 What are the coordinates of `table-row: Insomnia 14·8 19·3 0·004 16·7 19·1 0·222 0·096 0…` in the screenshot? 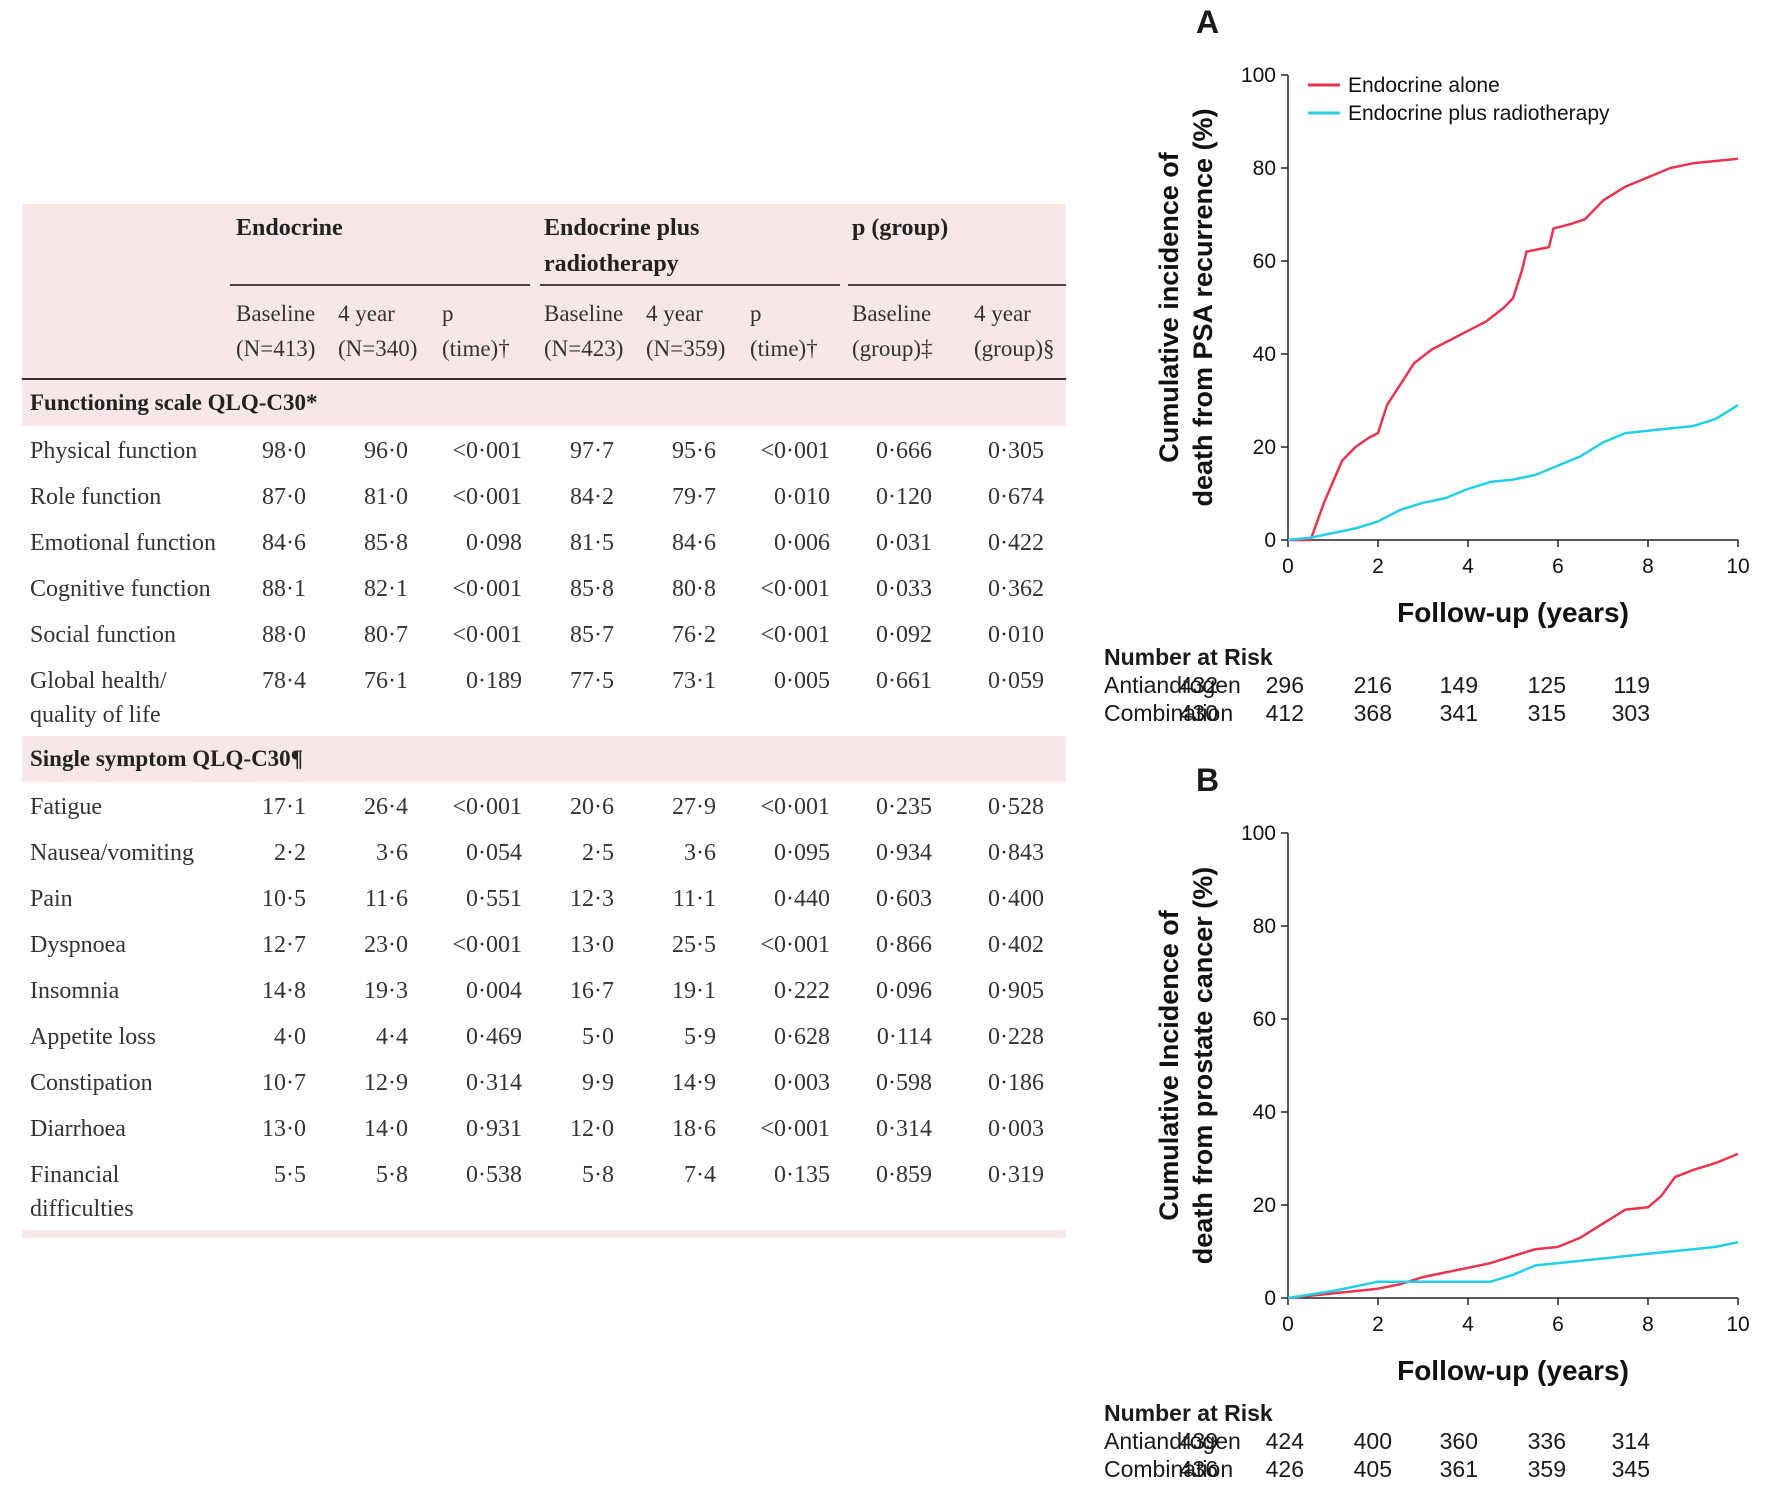 It's located at (544, 989).